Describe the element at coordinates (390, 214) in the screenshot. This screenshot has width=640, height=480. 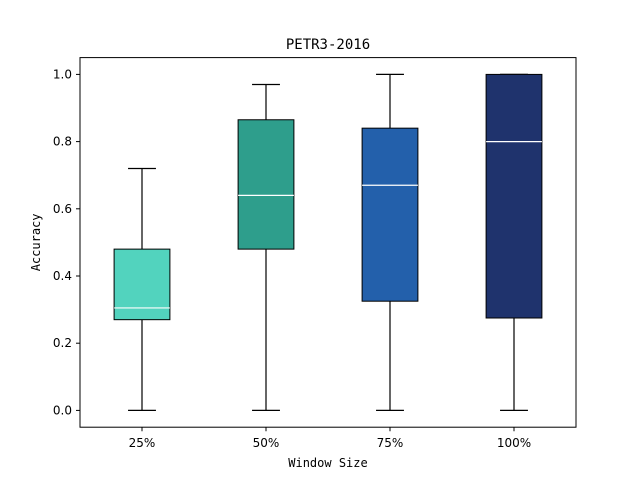
I see `box-3-iqr-box` at that location.